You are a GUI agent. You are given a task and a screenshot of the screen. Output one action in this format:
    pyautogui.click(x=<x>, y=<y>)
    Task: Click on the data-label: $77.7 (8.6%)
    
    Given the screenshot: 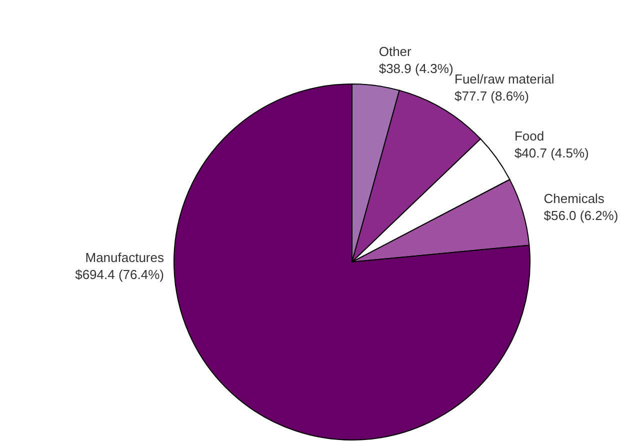 What is the action you would take?
    pyautogui.click(x=491, y=96)
    